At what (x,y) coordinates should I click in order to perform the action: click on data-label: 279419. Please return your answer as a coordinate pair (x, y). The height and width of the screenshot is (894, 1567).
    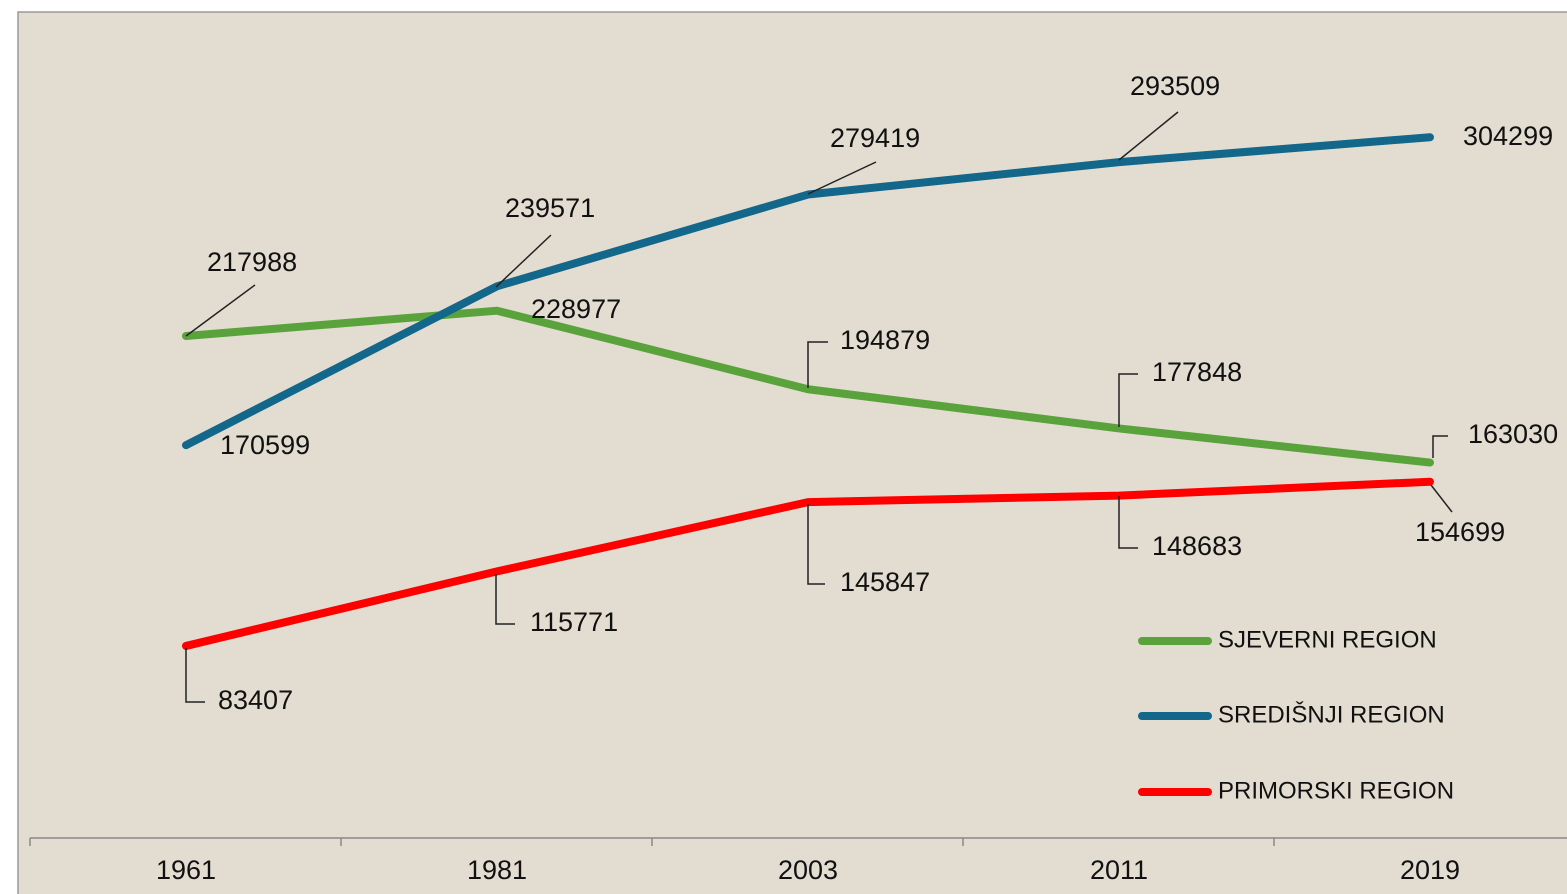
    Looking at the image, I should click on (875, 138).